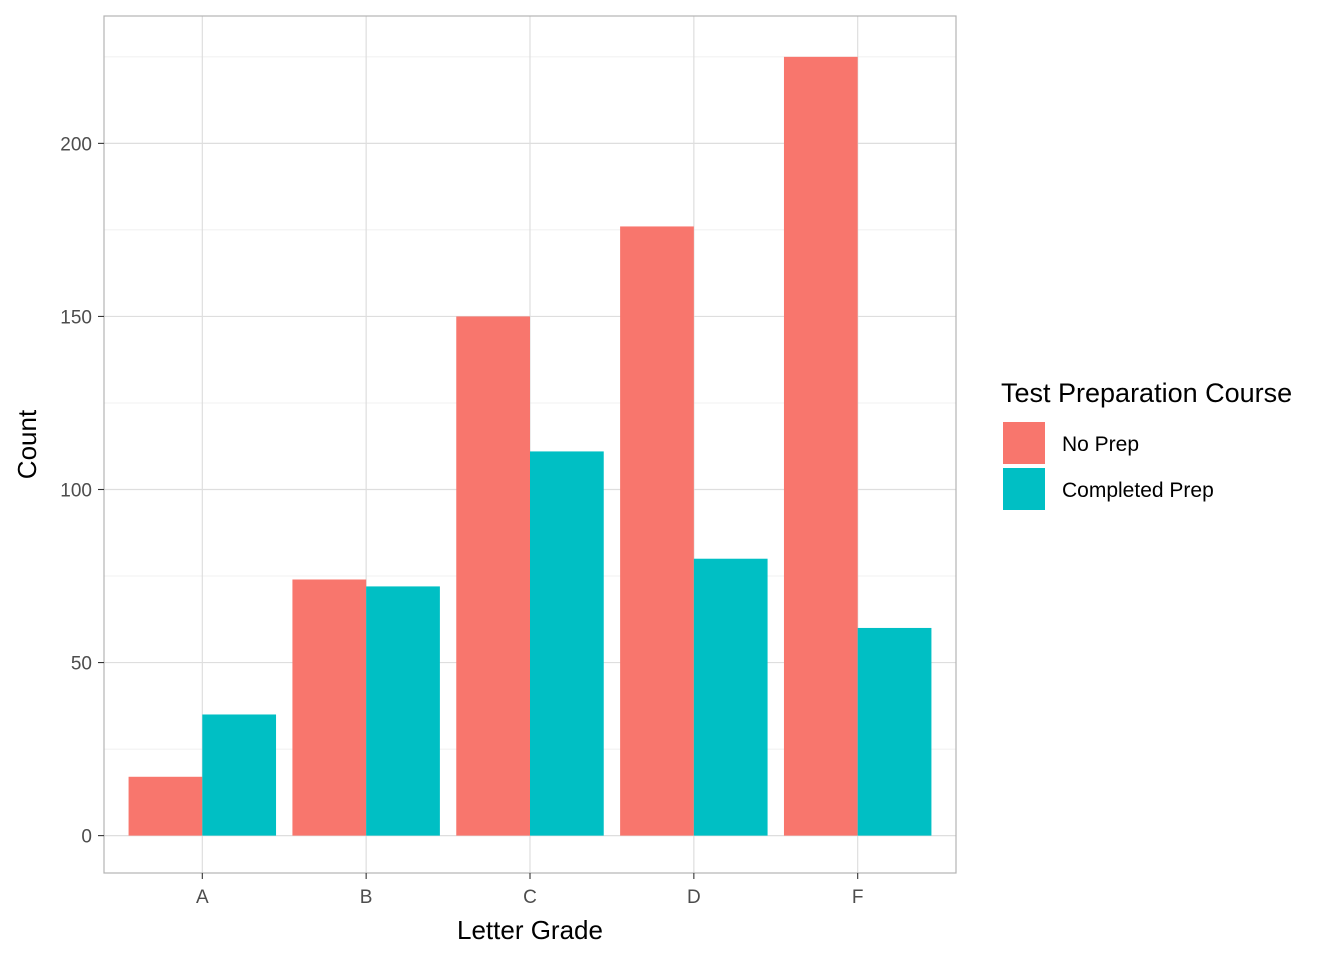 This screenshot has height=965, width=1344. Describe the element at coordinates (1100, 444) in the screenshot. I see `legend-label: No Prep` at that location.